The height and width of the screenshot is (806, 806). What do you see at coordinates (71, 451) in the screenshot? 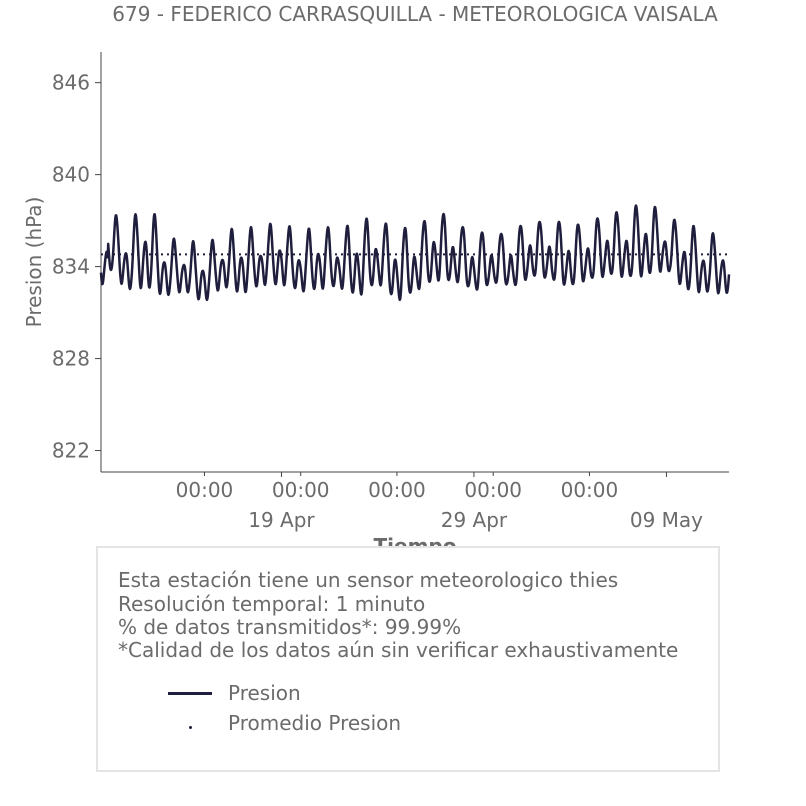
I see `y-tick-label: 822` at bounding box center [71, 451].